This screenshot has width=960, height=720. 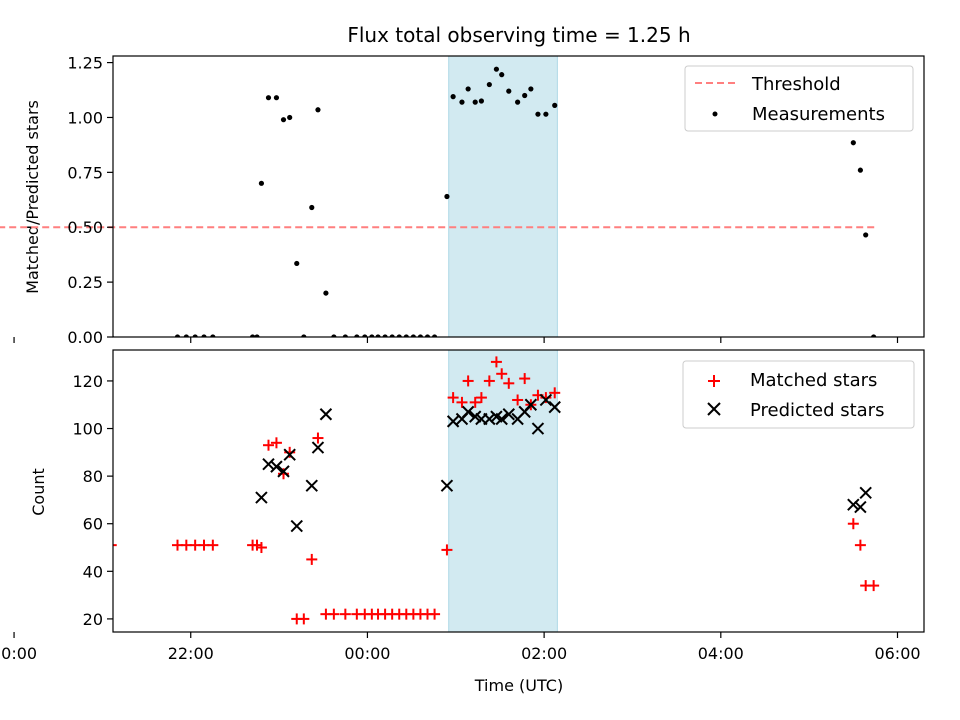 What do you see at coordinates (85, 63) in the screenshot?
I see `y-tick-label: 1.25` at bounding box center [85, 63].